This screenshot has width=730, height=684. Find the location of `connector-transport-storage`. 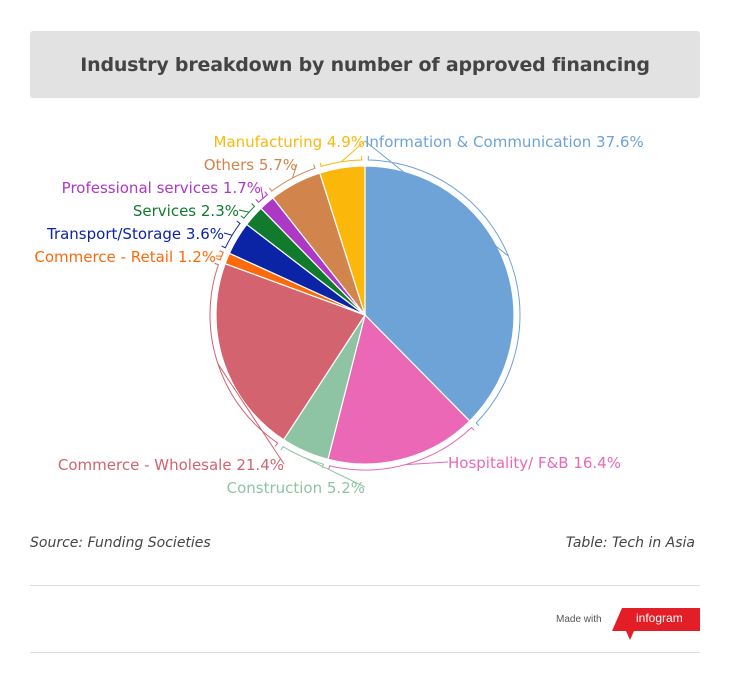

connector-transport-storage is located at coordinates (231, 234).